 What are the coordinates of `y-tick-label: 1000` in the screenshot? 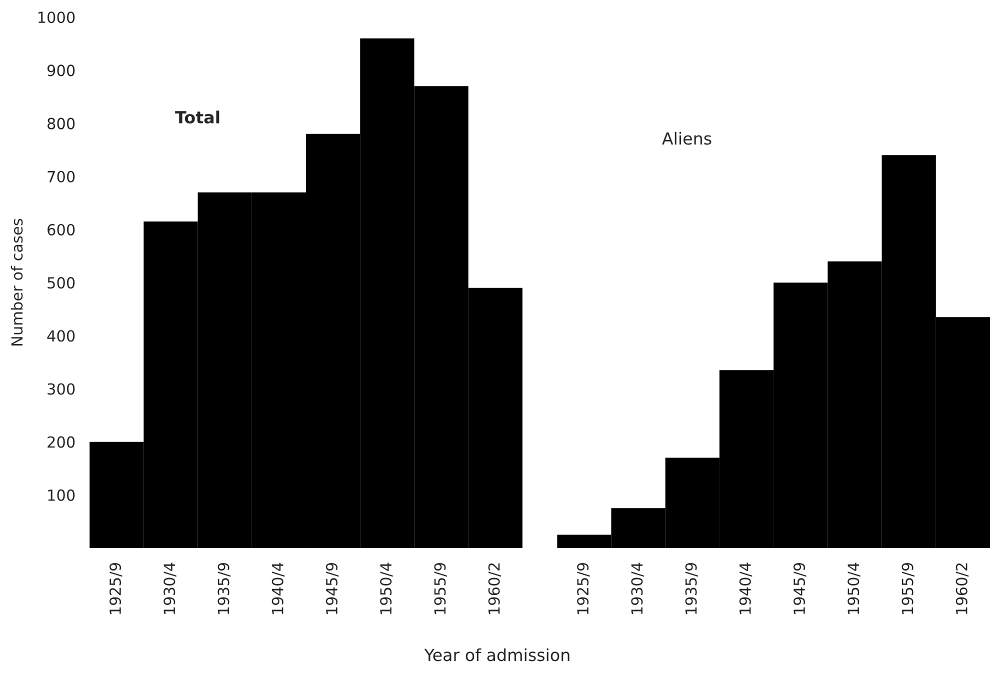 It's located at (56, 18).